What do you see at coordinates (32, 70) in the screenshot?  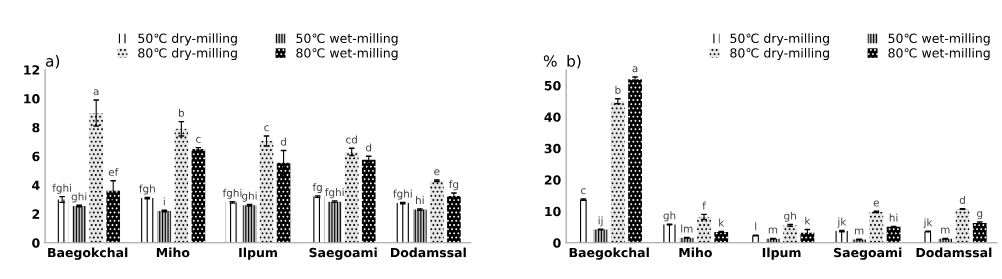 I see `y-tick-label: 12` at bounding box center [32, 70].